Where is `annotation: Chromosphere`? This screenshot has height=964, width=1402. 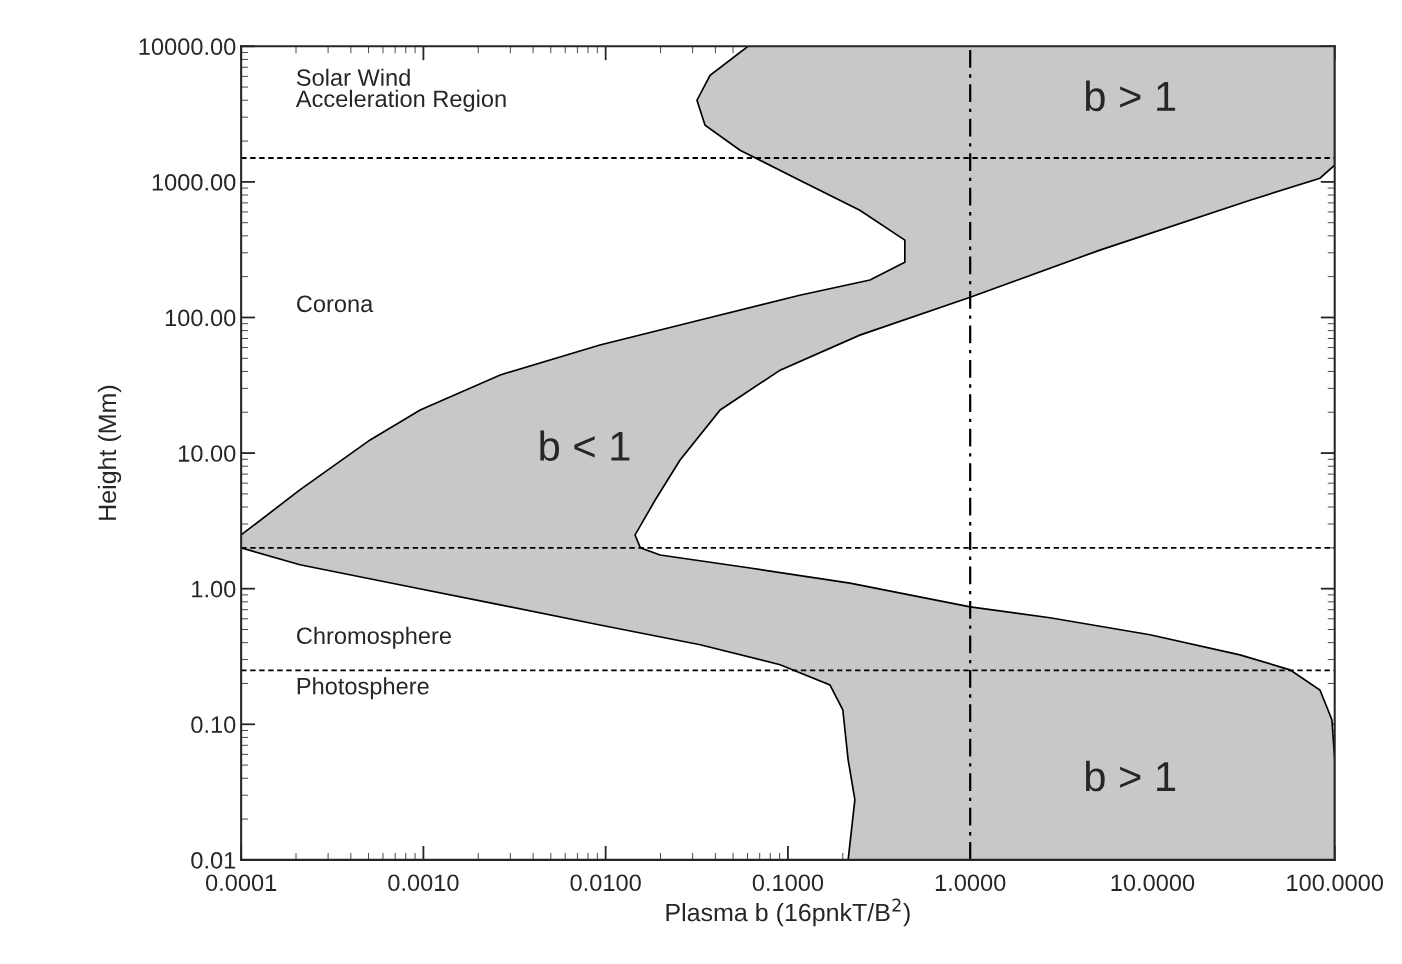 annotation: Chromosphere is located at coordinates (374, 637).